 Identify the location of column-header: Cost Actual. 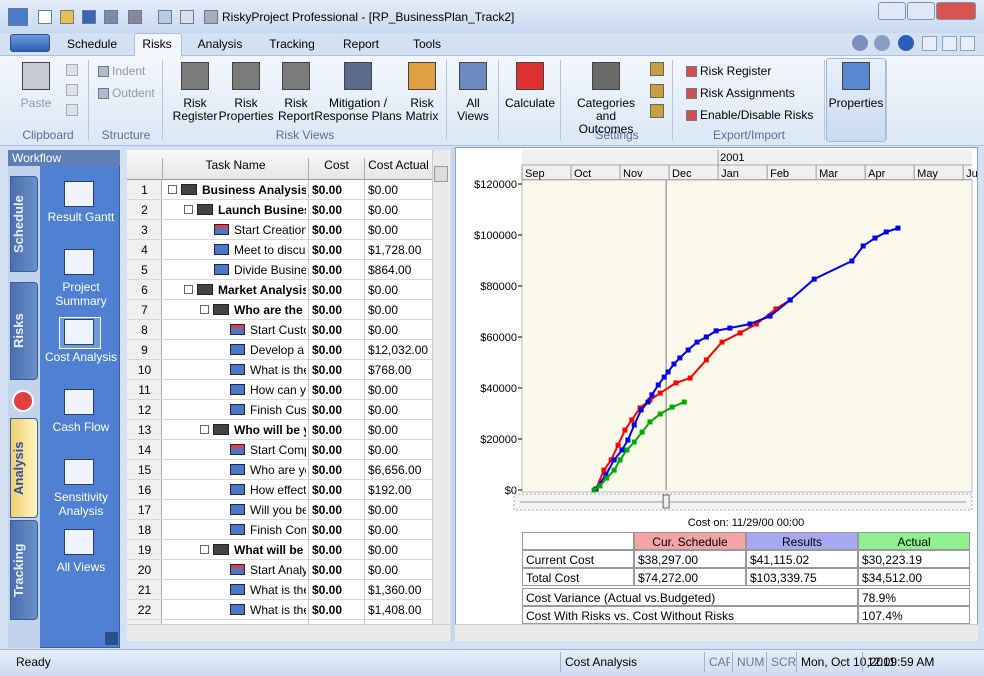
(398, 169).